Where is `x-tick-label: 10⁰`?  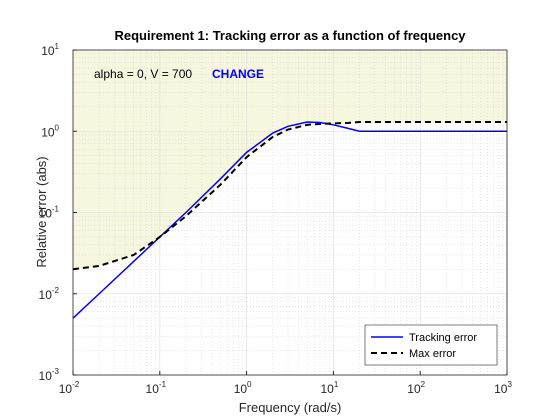 x-tick-label: 10⁰ is located at coordinates (243, 388).